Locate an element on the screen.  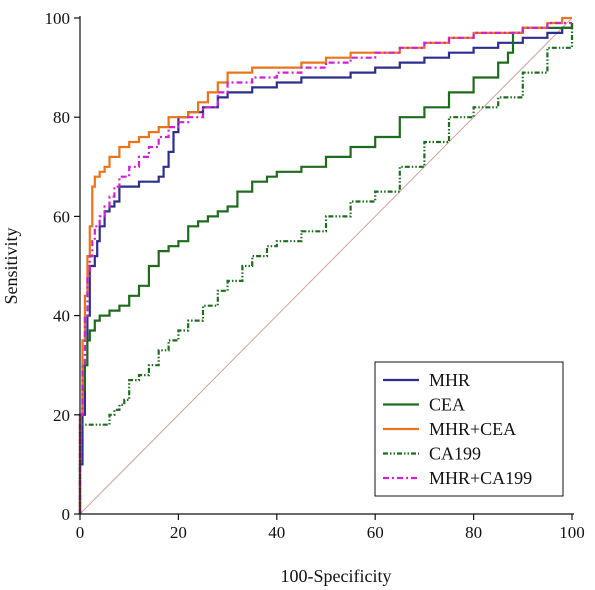
legend-label: CA199 is located at coordinates (455, 454).